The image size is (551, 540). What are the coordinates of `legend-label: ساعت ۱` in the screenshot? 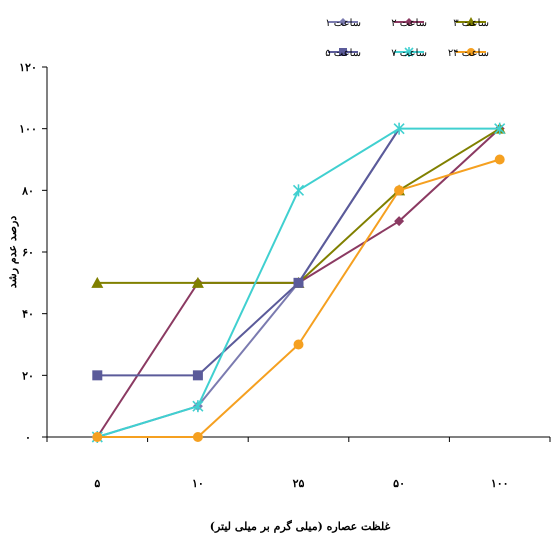 It's located at (343, 23).